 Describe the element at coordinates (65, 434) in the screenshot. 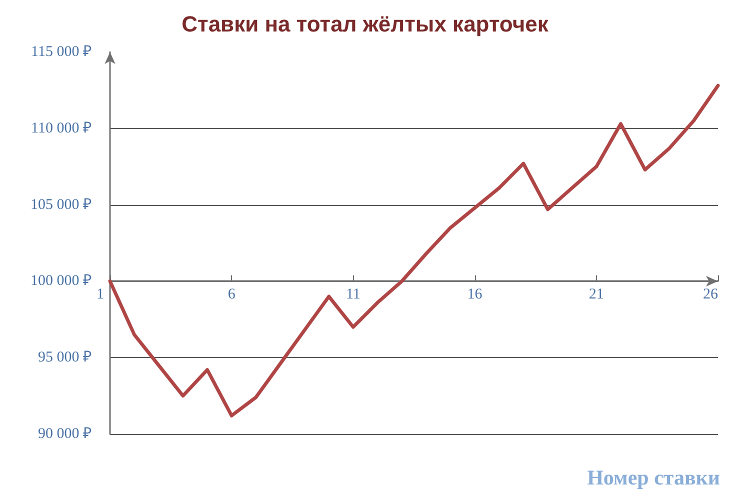

I see `y-tick-label: 90 000 ₽` at that location.